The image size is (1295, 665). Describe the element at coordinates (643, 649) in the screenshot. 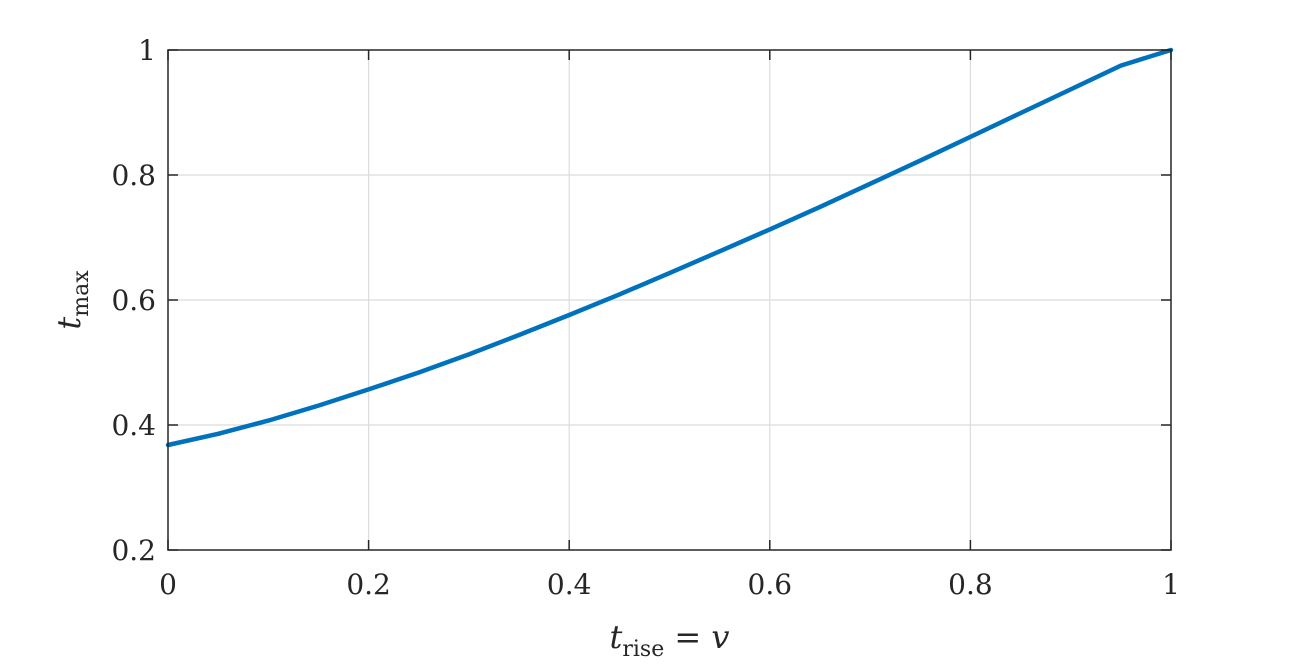

I see `x-axis-label-sub: rise` at that location.